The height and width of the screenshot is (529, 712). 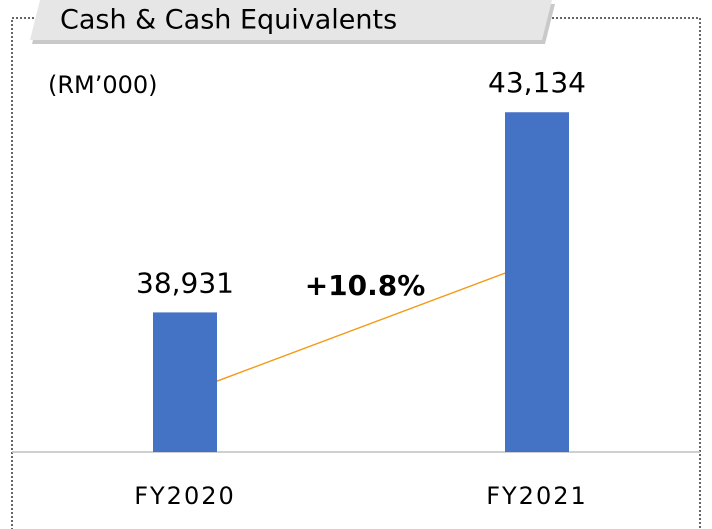 I want to click on value-label: 43,134, so click(x=537, y=82).